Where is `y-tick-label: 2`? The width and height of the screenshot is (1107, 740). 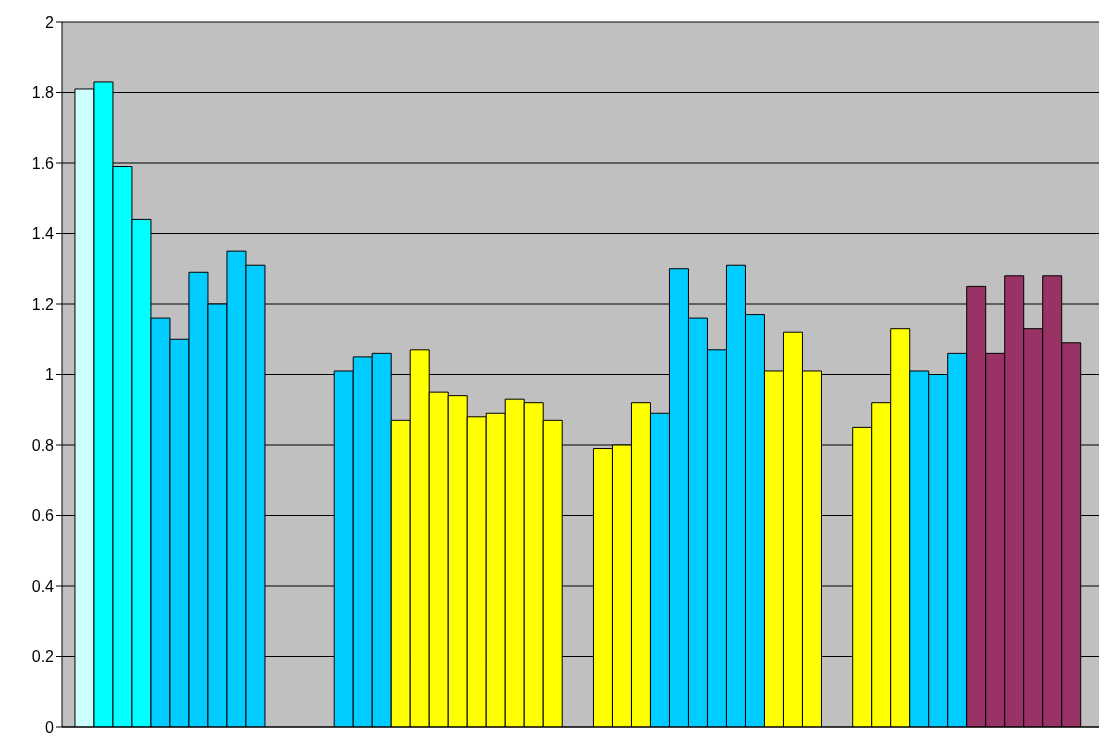 y-tick-label: 2 is located at coordinates (50, 22).